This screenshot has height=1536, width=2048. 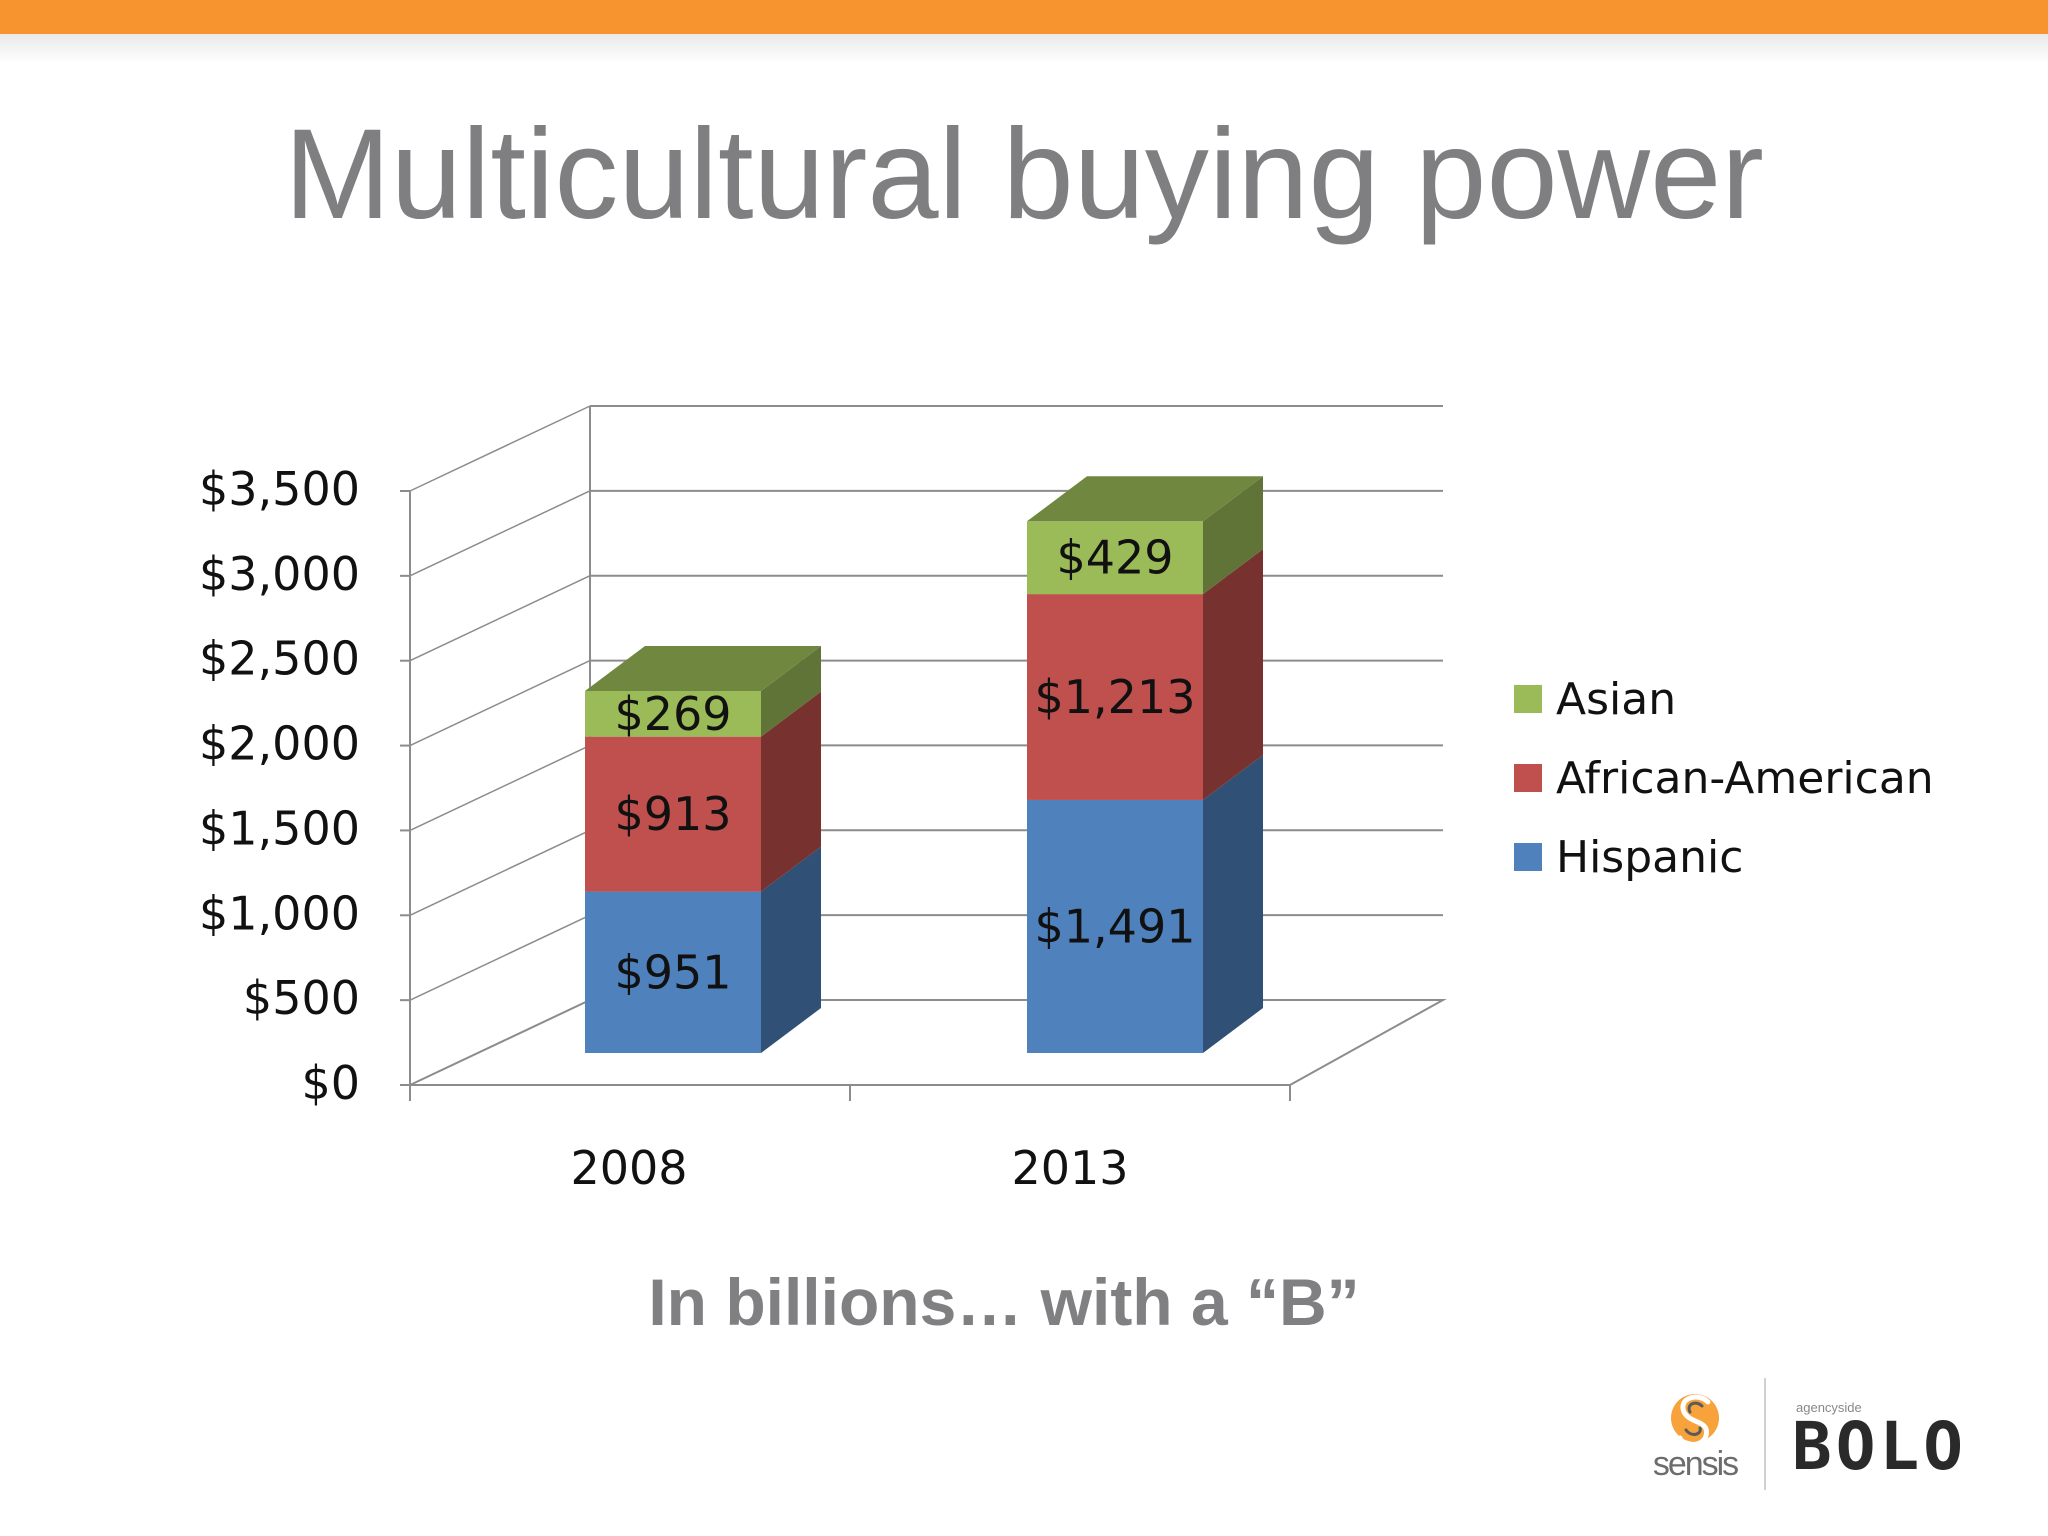 I want to click on bar-2008-hispanic, so click(x=673, y=972).